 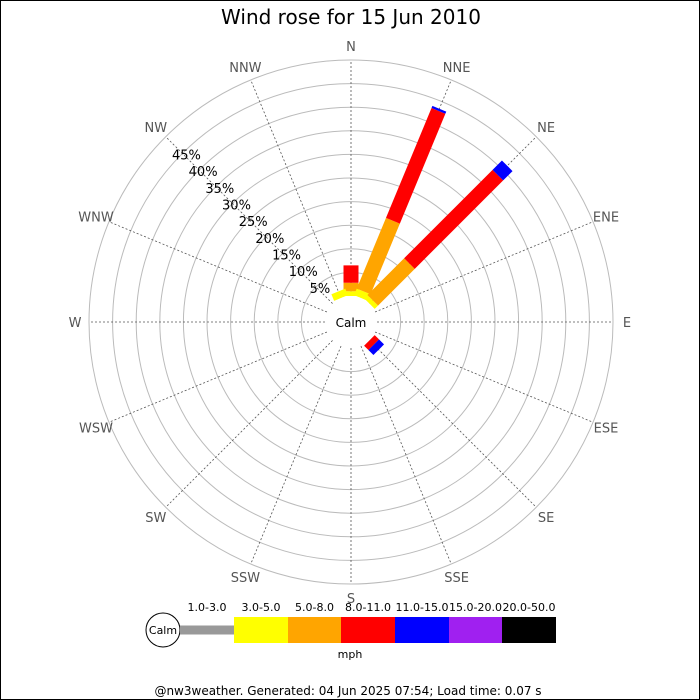 I want to click on bar-se-11.0-15.0, so click(x=376, y=347).